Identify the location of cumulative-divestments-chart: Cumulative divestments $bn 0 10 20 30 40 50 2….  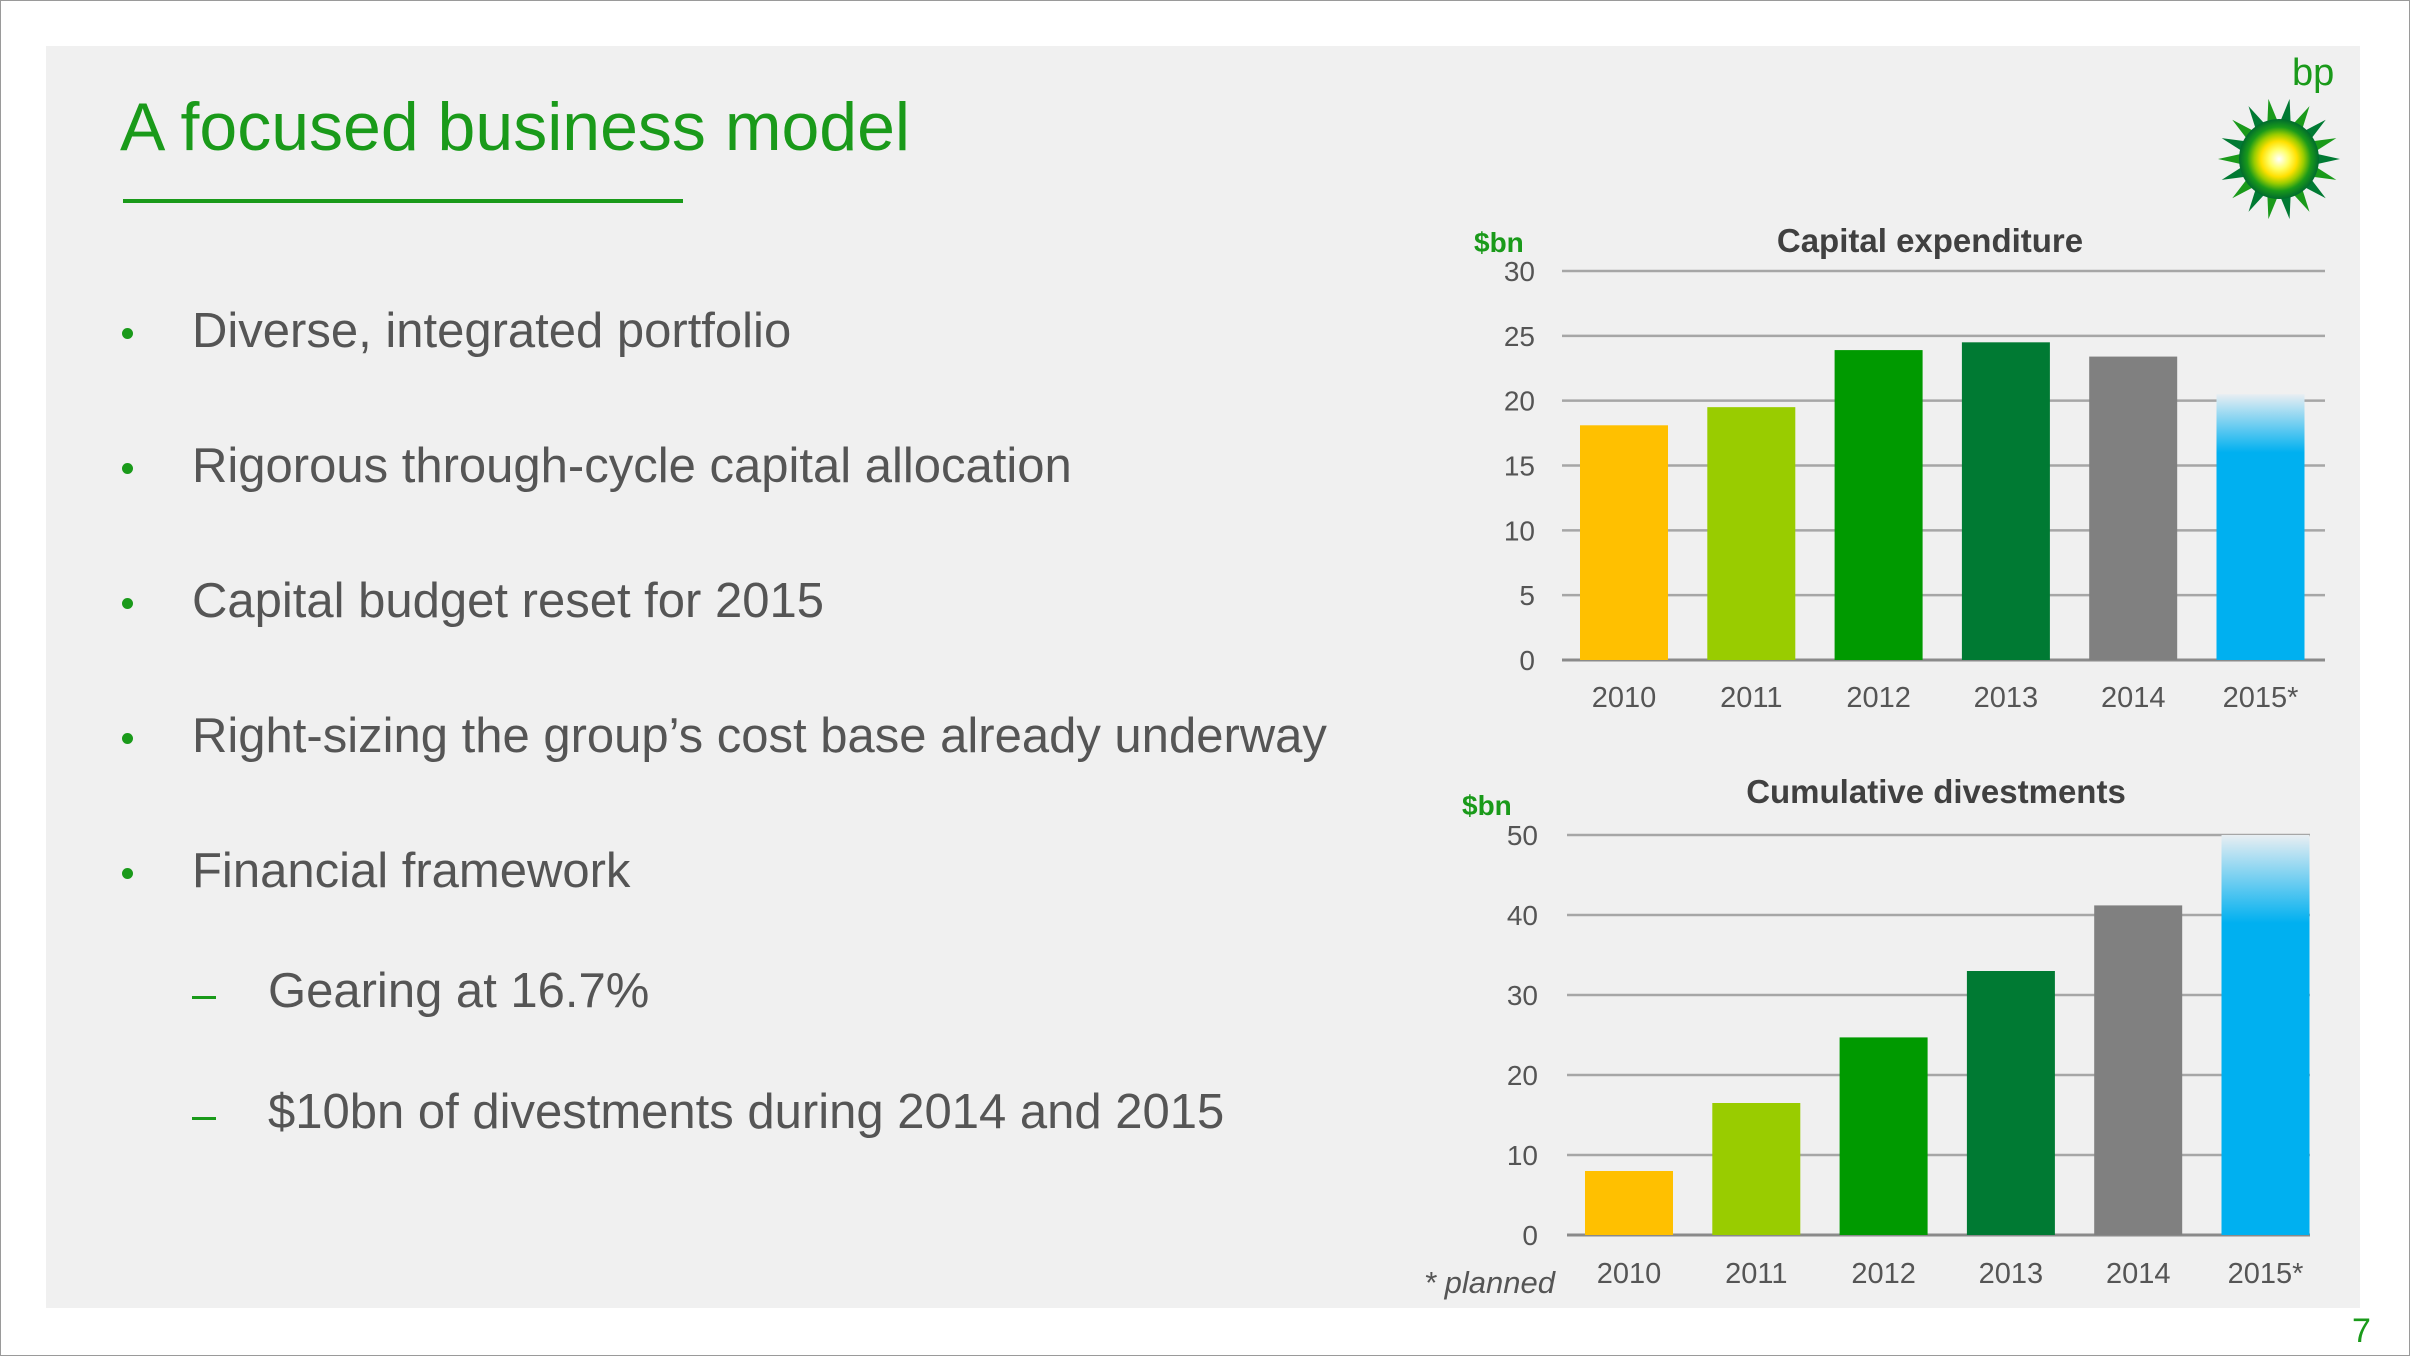
(1886, 1031).